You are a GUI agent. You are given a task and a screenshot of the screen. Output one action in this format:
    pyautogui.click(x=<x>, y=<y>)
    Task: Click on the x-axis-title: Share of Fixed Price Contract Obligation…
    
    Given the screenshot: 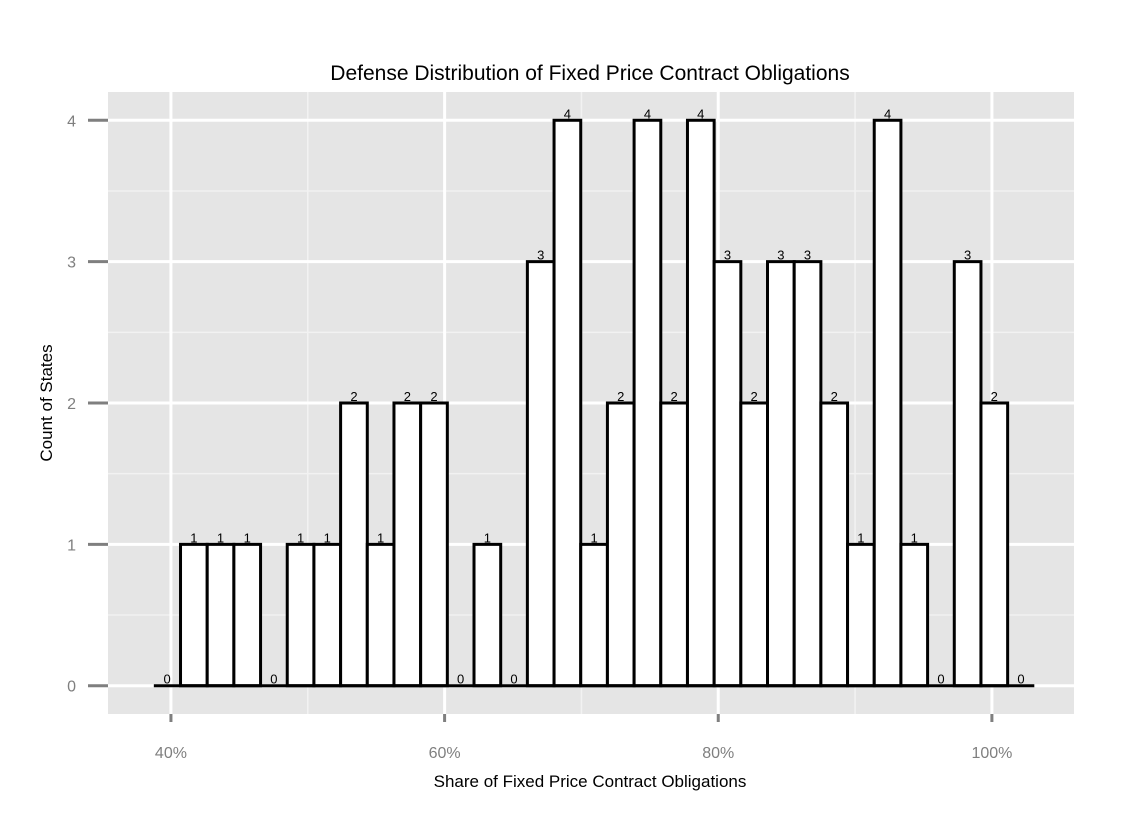 What is the action you would take?
    pyautogui.click(x=590, y=781)
    